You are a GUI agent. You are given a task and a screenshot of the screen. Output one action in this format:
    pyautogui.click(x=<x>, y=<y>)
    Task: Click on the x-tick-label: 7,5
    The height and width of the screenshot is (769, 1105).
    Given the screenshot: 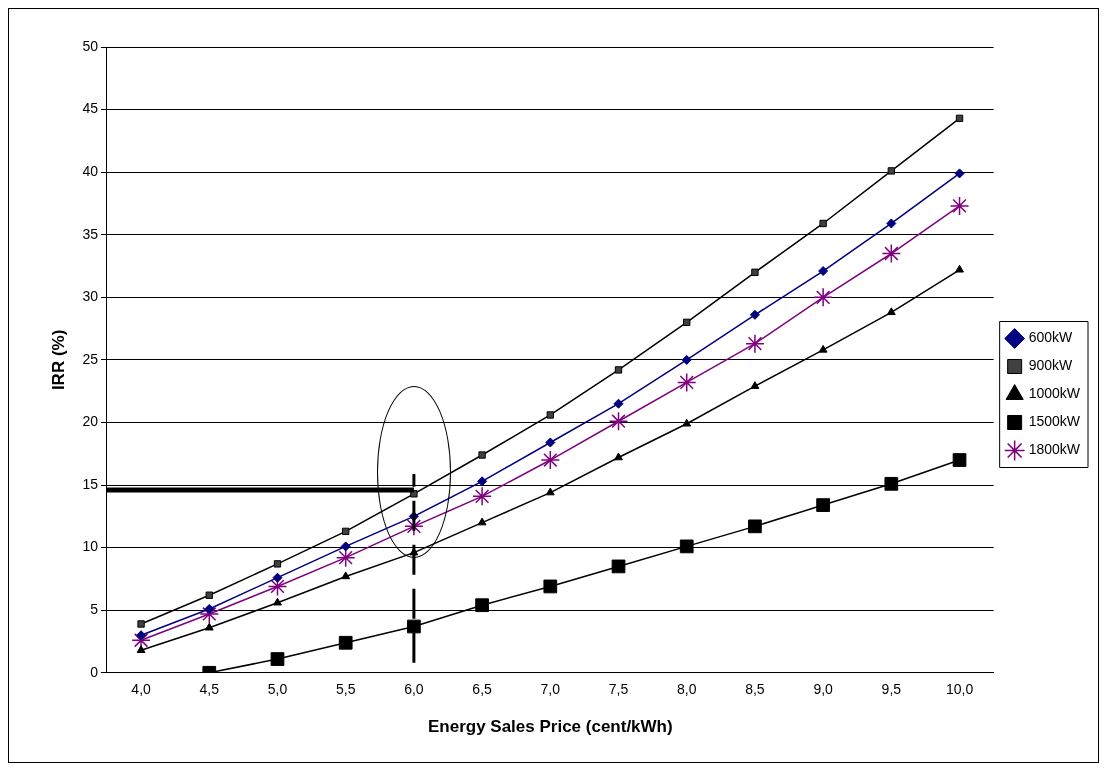 What is the action you would take?
    pyautogui.click(x=618, y=689)
    